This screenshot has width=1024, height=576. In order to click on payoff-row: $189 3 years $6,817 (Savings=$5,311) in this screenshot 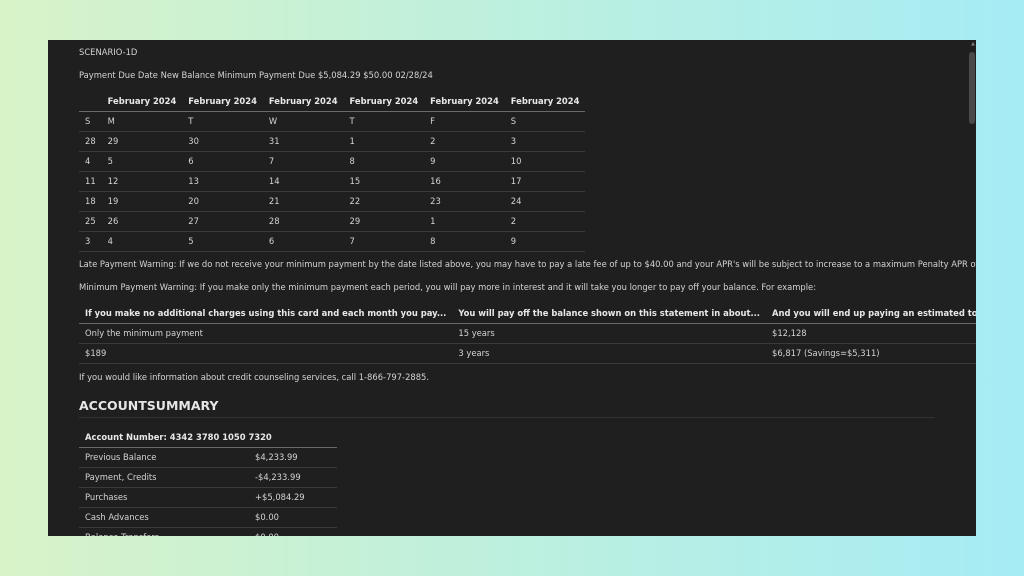, I will do `click(527, 353)`.